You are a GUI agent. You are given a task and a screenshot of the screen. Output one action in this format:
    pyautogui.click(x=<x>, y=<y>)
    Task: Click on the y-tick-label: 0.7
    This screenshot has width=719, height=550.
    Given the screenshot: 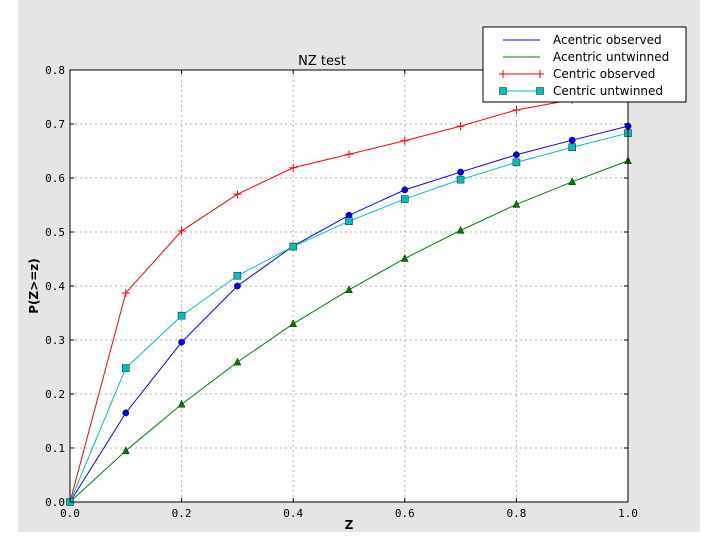 What is the action you would take?
    pyautogui.click(x=55, y=124)
    